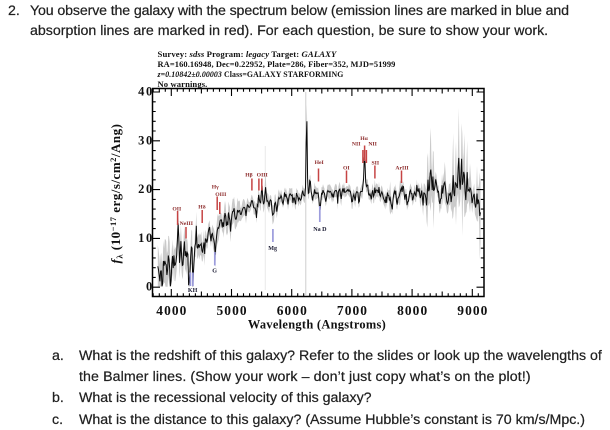 Image resolution: width=610 pixels, height=430 pixels. What do you see at coordinates (352, 310) in the screenshot?
I see `svg-text: 7000` at bounding box center [352, 310].